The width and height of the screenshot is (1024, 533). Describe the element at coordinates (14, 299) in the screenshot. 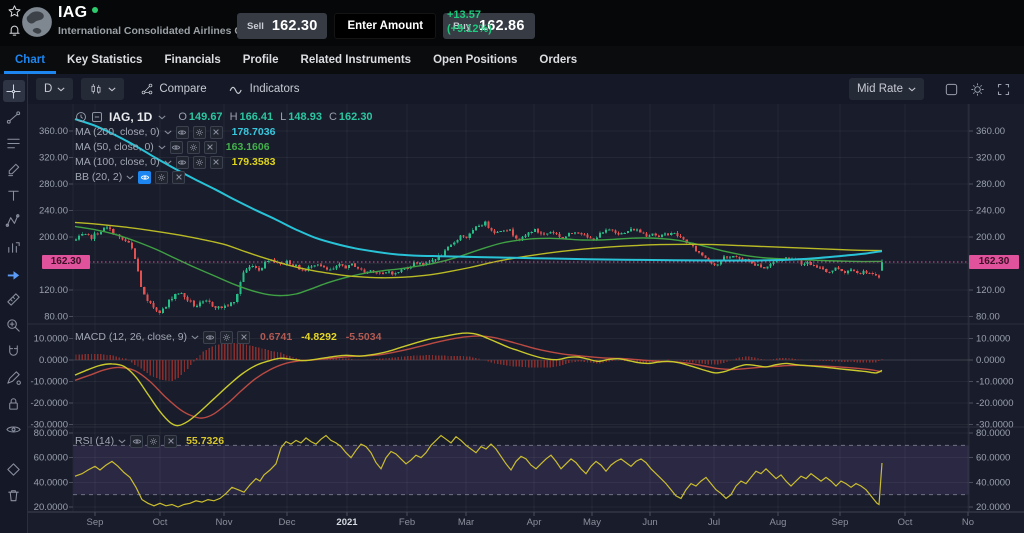

I see `measure-icon` at that location.